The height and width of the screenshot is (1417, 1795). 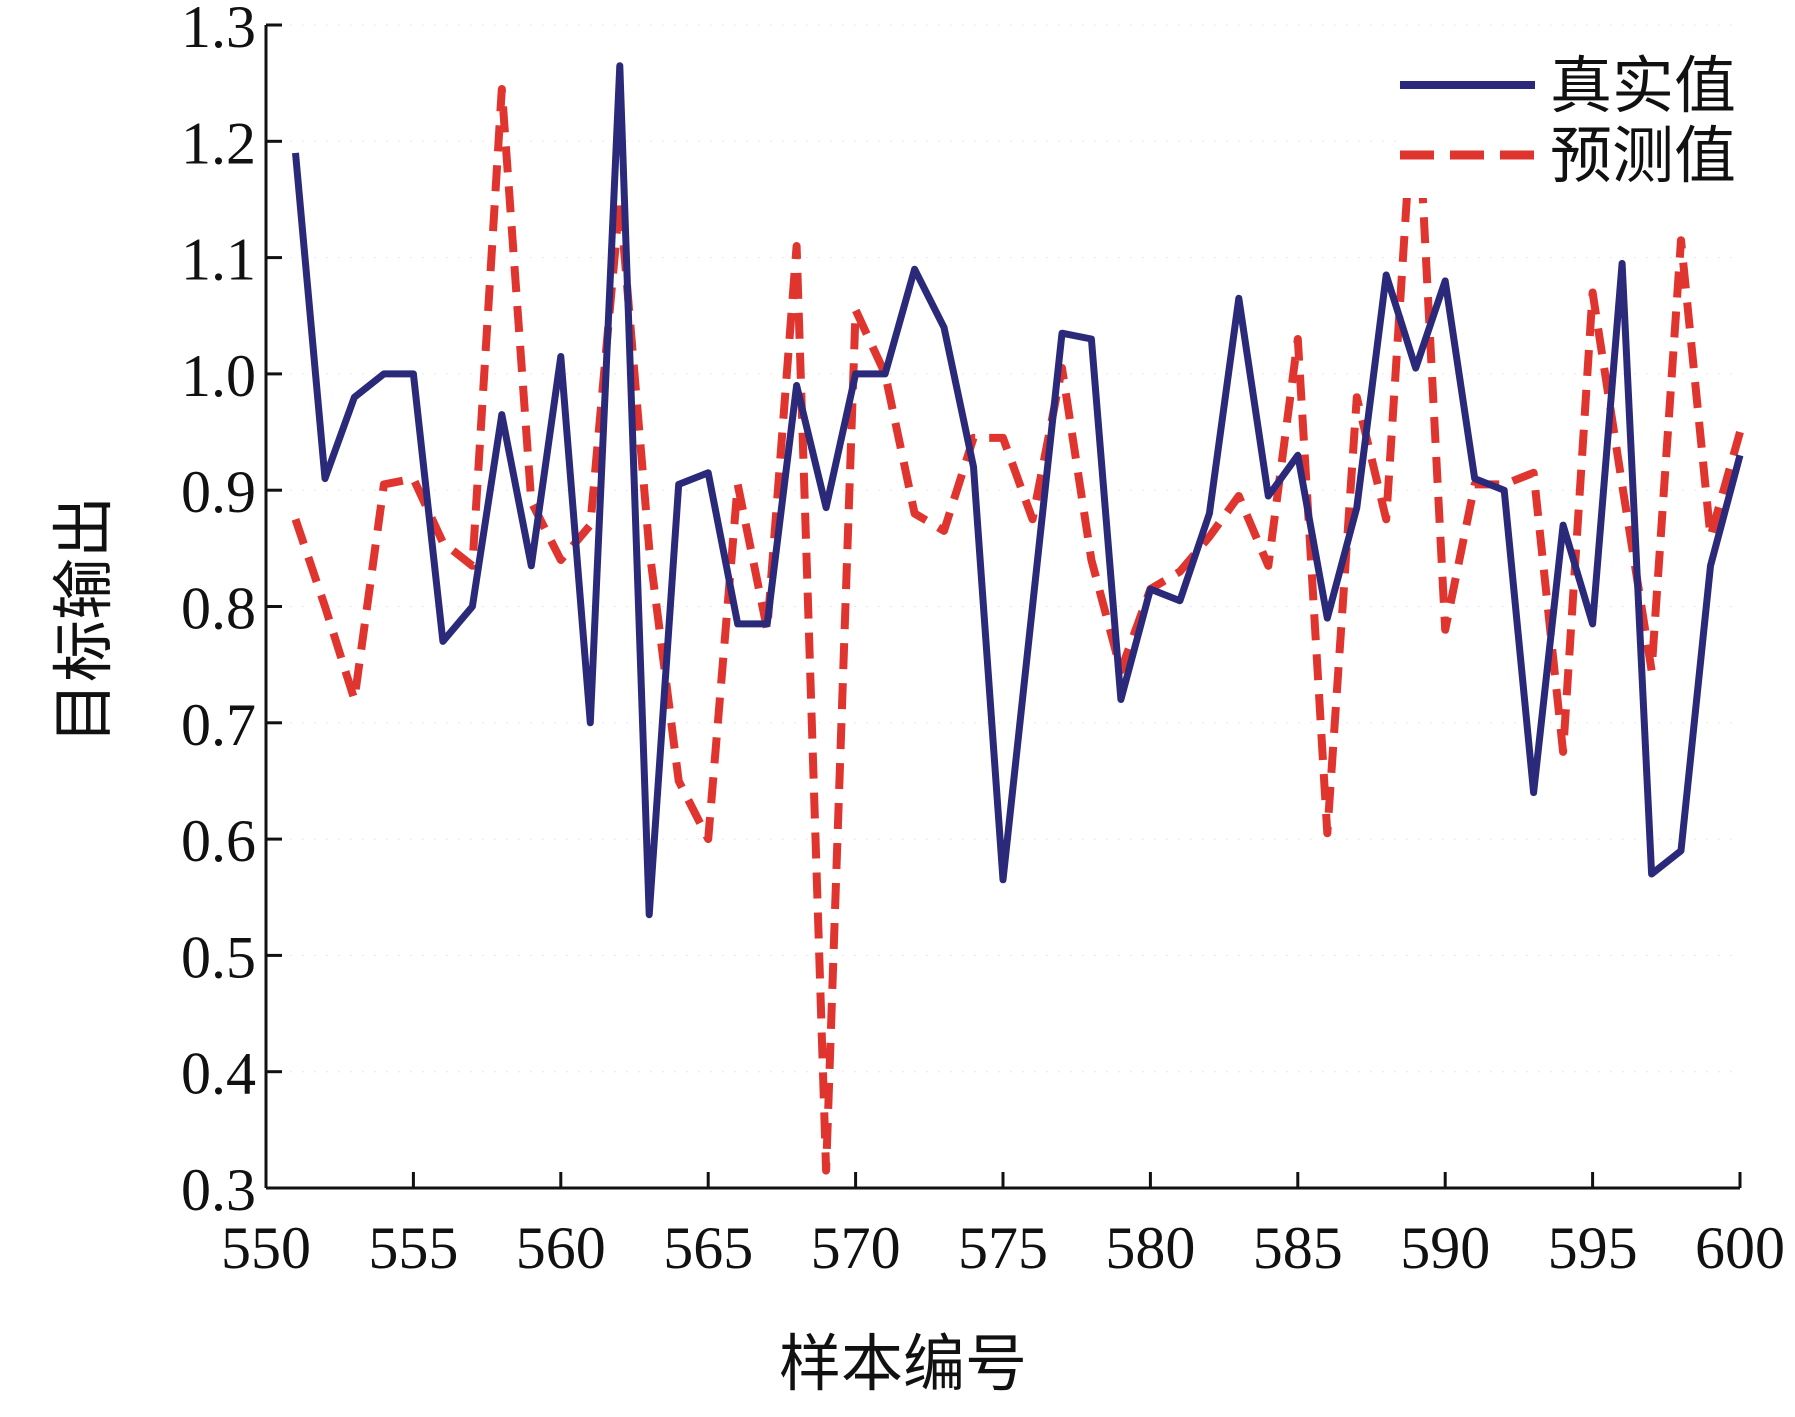 What do you see at coordinates (413, 1248) in the screenshot?
I see `x-tick-label: 555` at bounding box center [413, 1248].